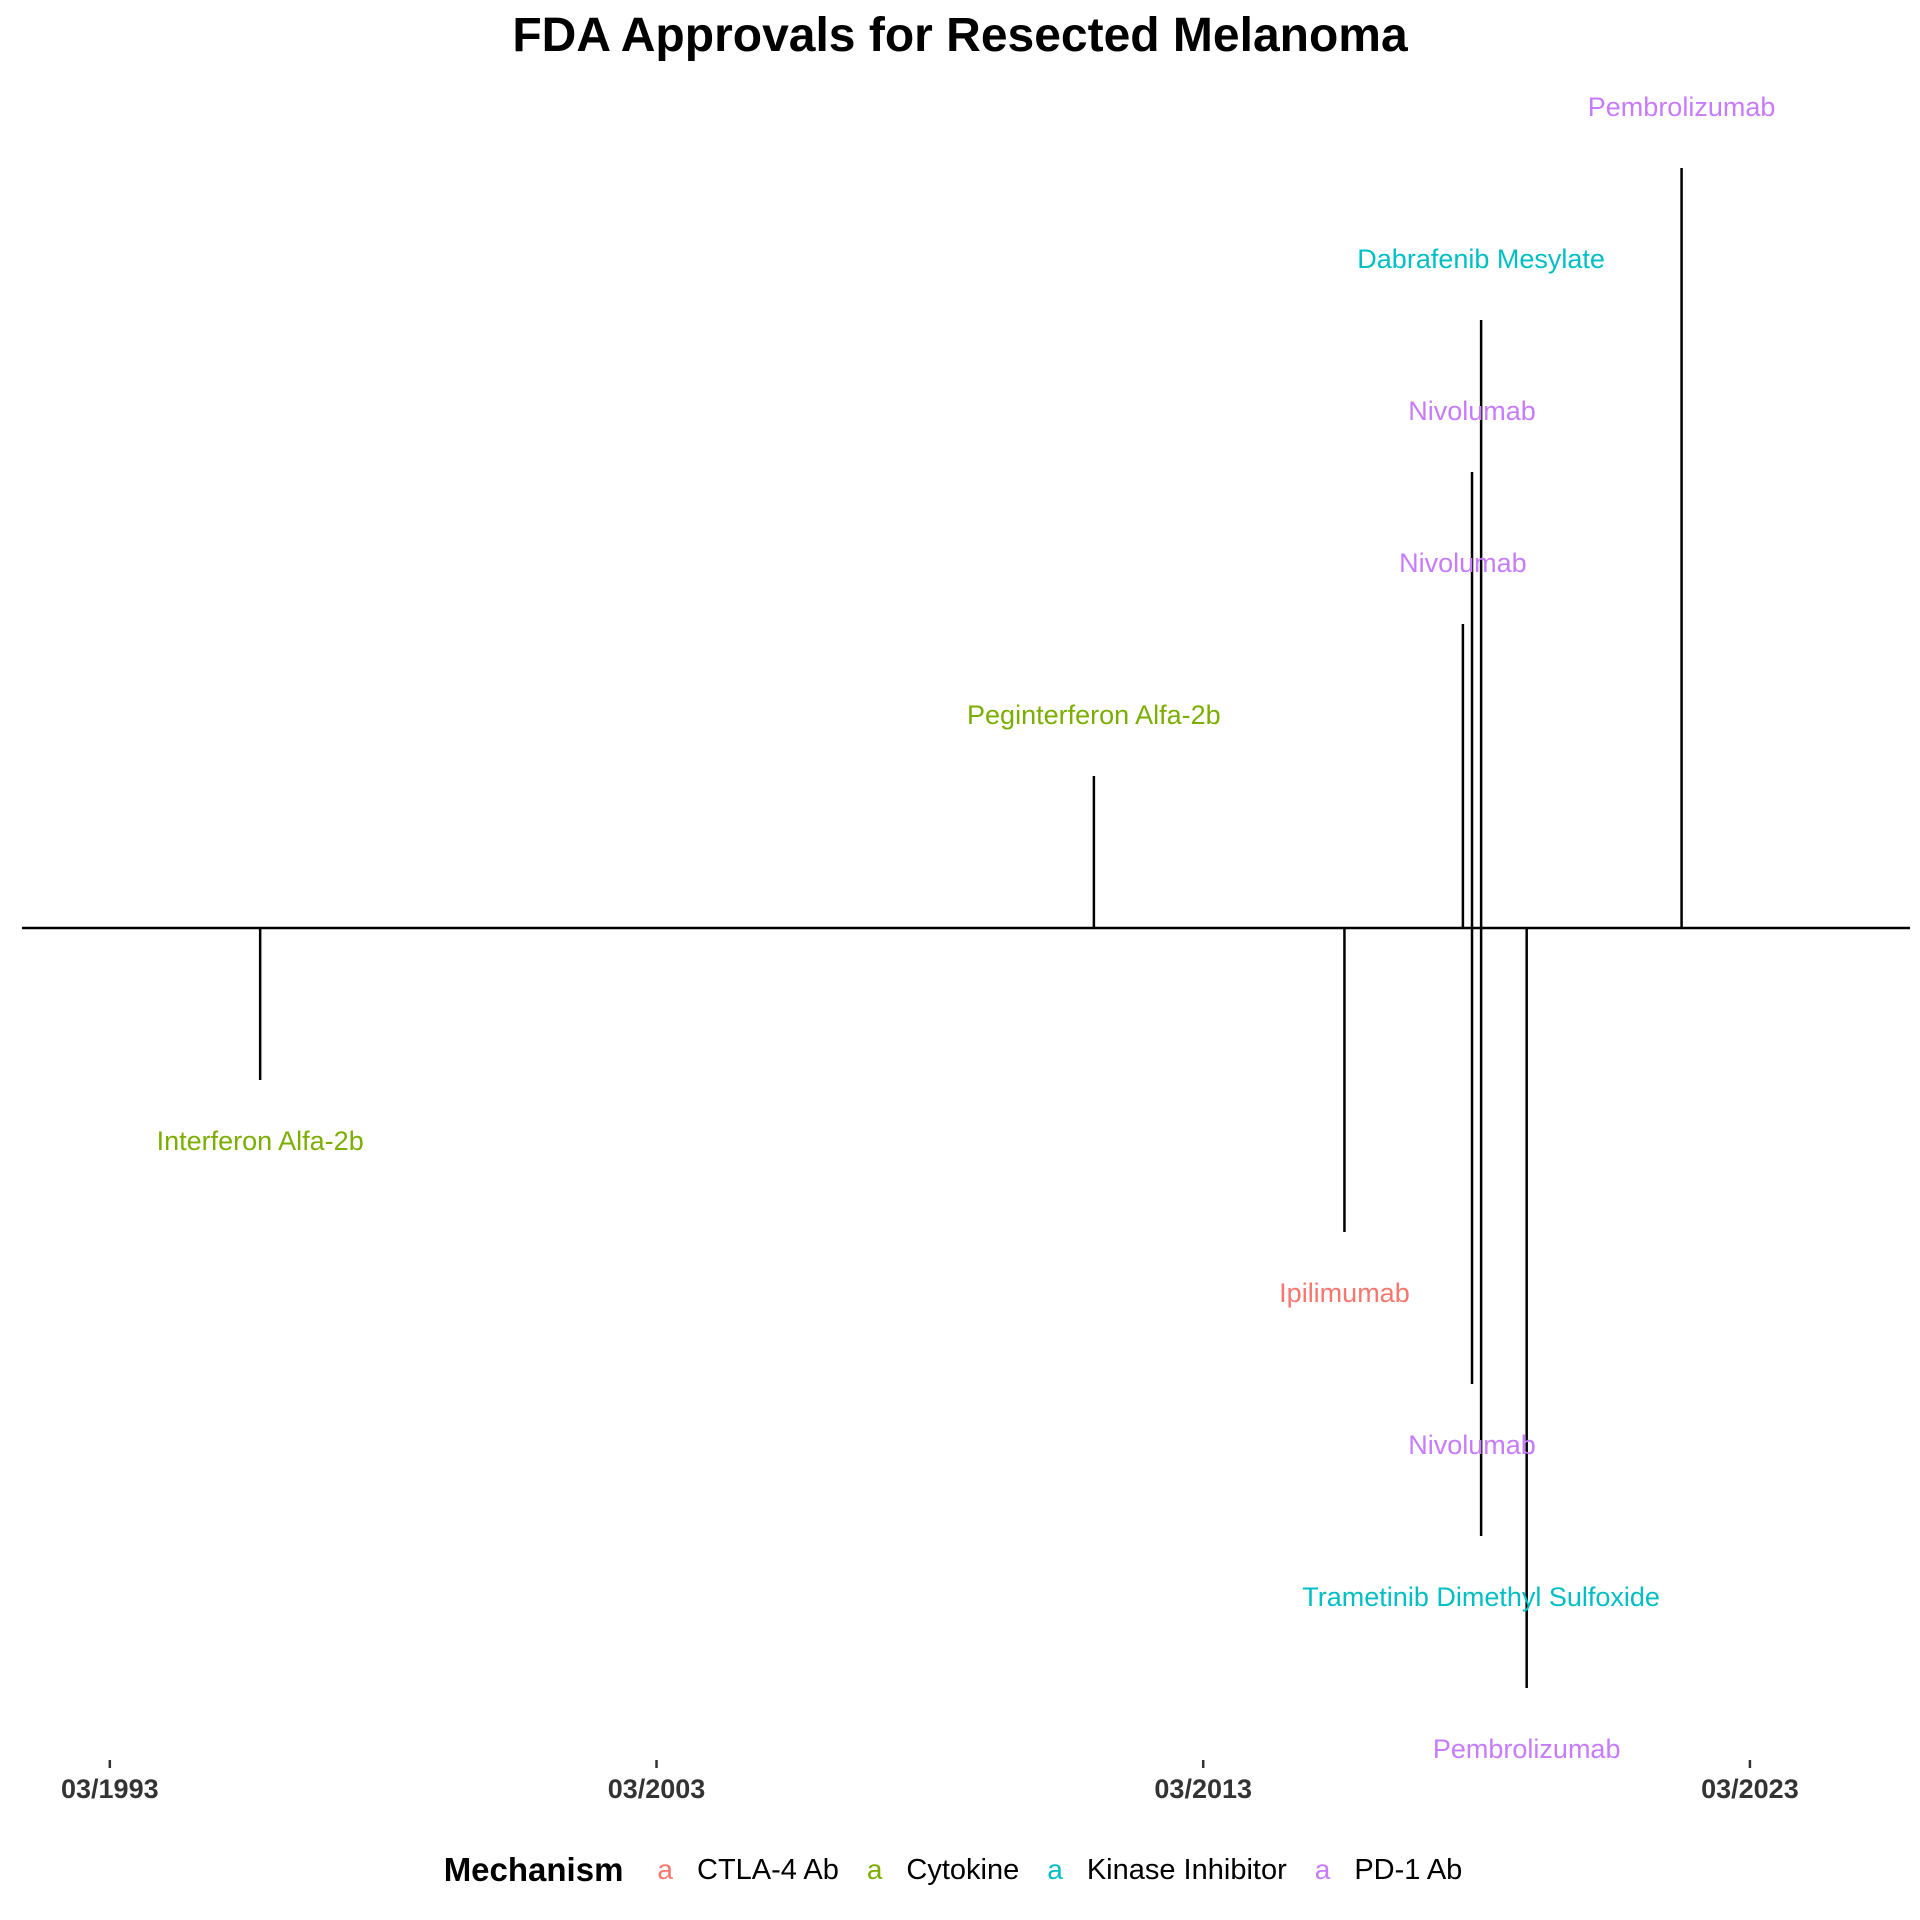 The width and height of the screenshot is (1920, 1920). I want to click on legend-label: Cytokine, so click(963, 1869).